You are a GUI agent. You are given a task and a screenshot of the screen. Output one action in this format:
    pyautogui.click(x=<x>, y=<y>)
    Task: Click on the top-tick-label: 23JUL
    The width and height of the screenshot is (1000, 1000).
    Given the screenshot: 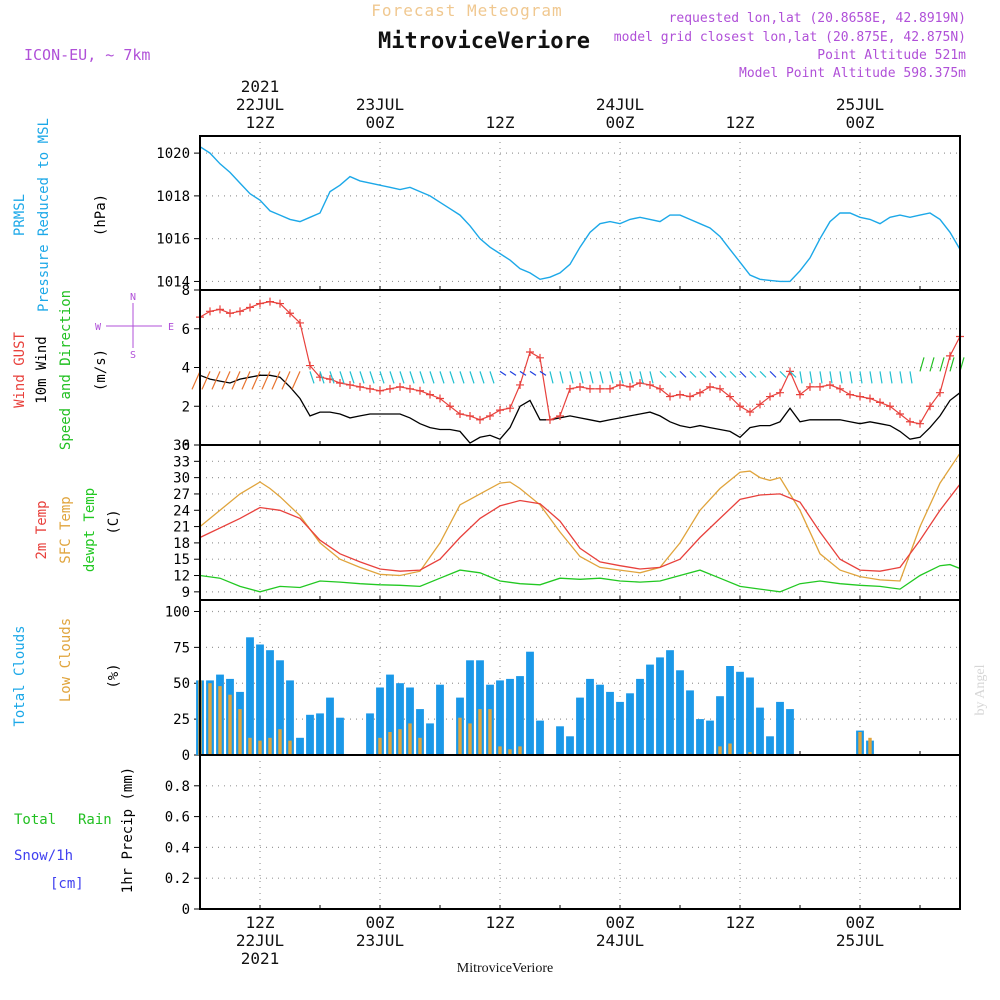 What is the action you would take?
    pyautogui.click(x=380, y=104)
    